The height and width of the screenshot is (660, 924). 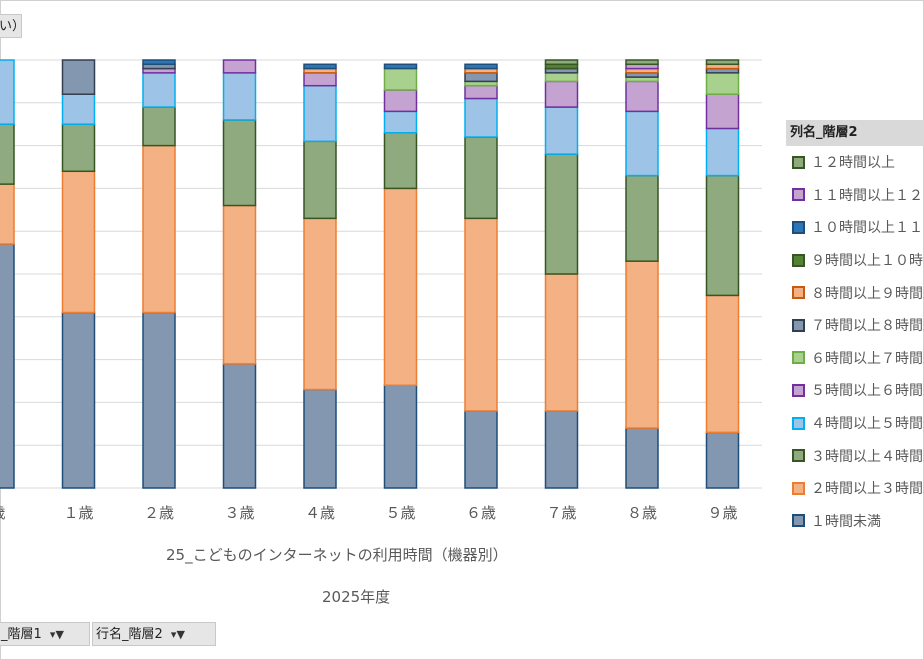 I want to click on legend-item: １０時間以上１１時間未満, so click(x=855, y=227).